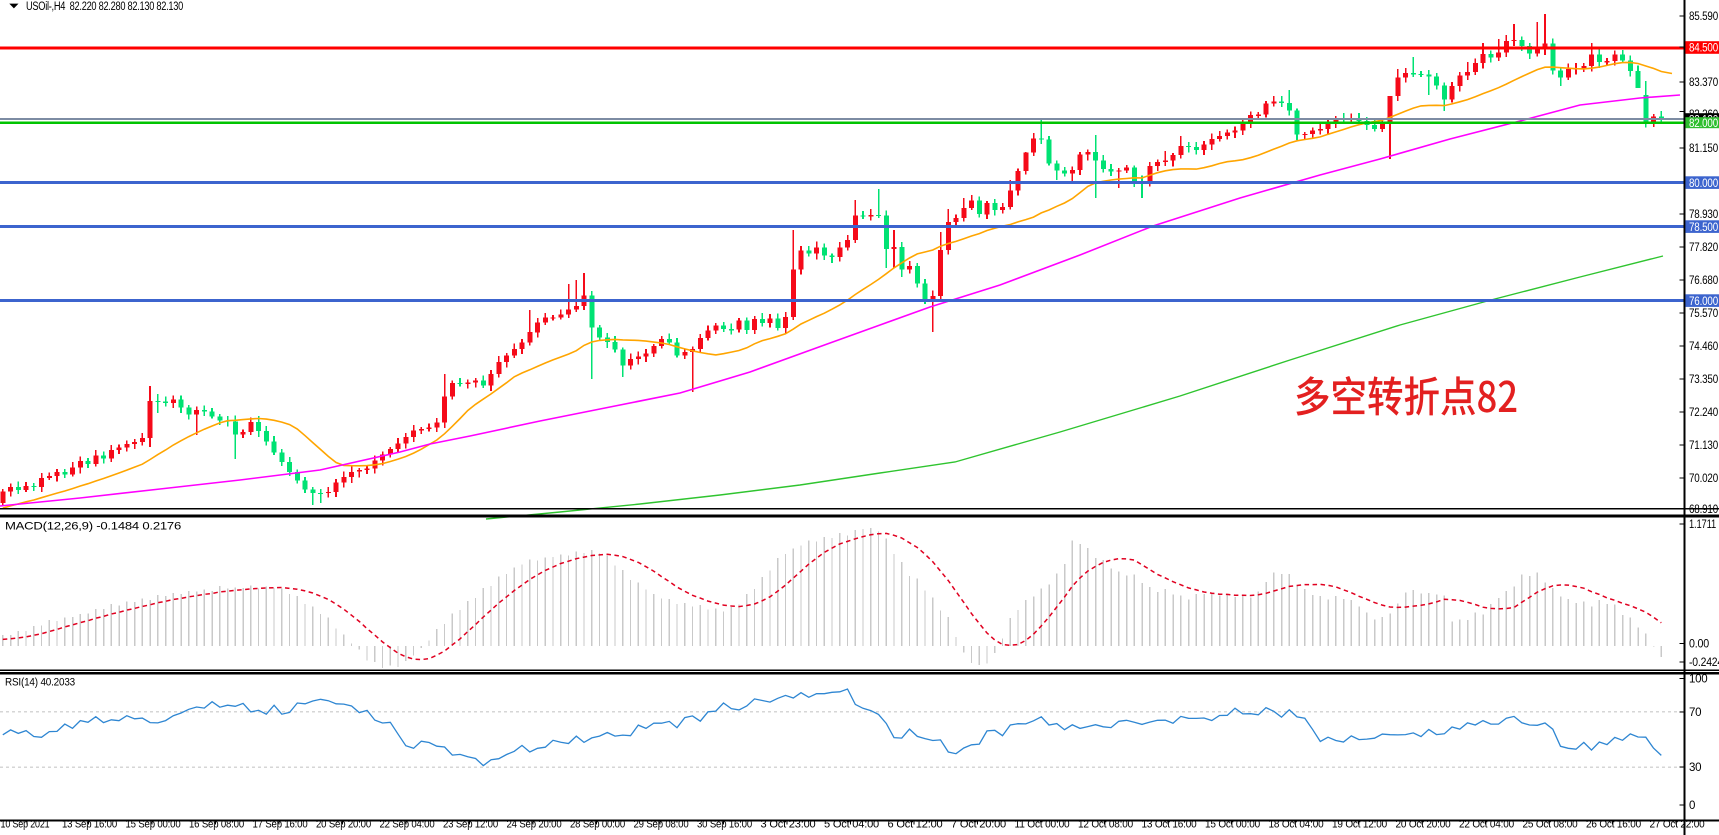 The width and height of the screenshot is (1719, 835). What do you see at coordinates (1703, 149) in the screenshot?
I see `svg-text: 81.150` at bounding box center [1703, 149].